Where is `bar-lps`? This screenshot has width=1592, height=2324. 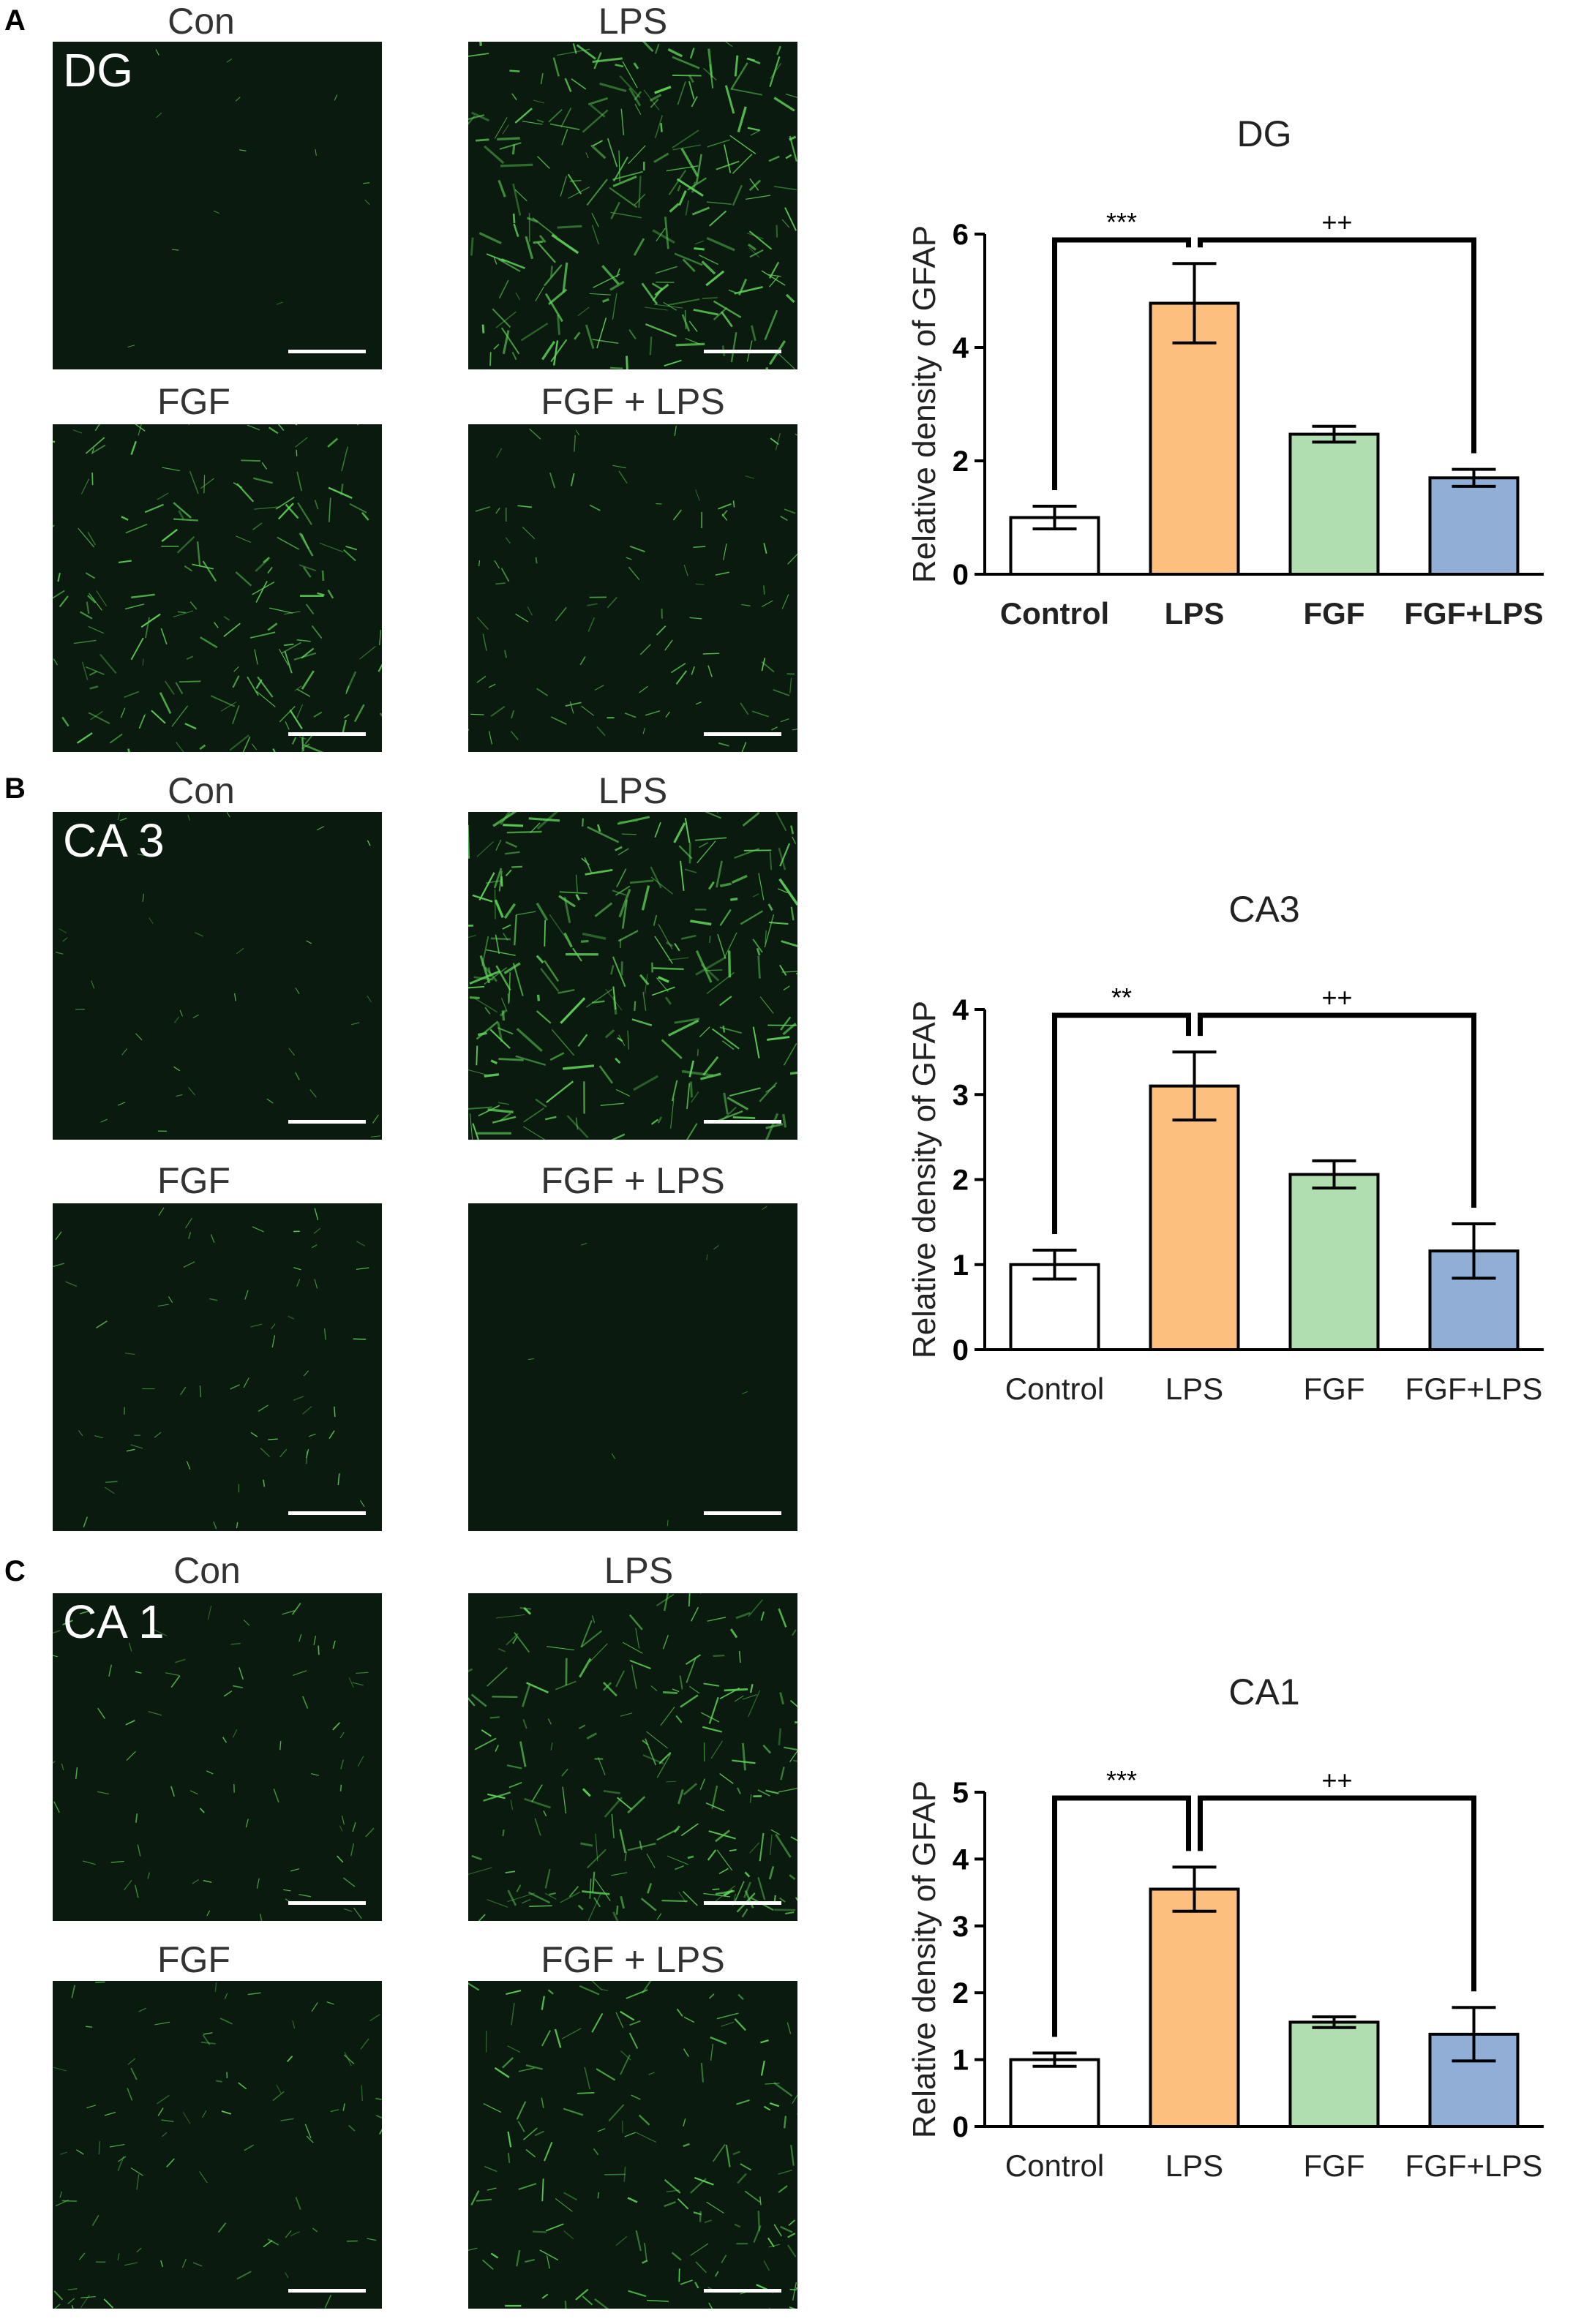 bar-lps is located at coordinates (1195, 1218).